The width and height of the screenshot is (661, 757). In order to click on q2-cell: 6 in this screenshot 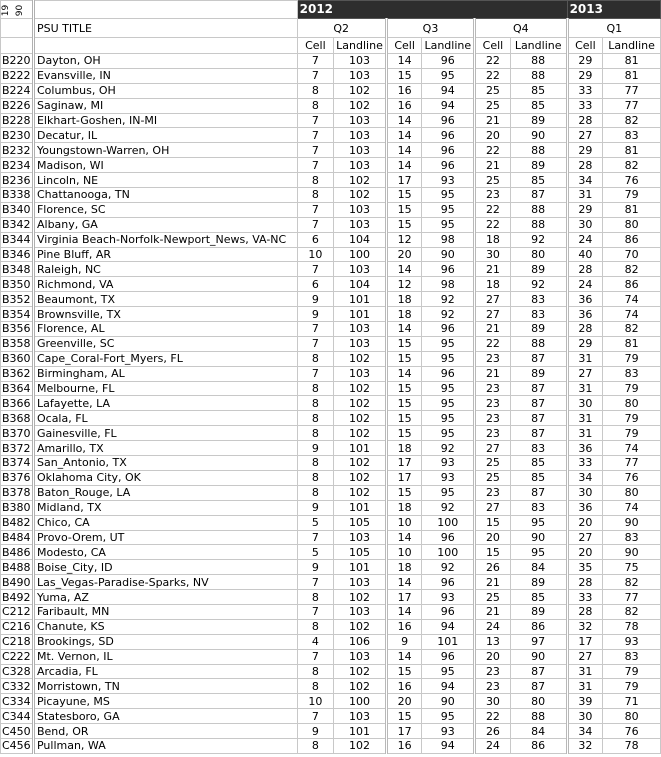, I will do `click(315, 284)`.